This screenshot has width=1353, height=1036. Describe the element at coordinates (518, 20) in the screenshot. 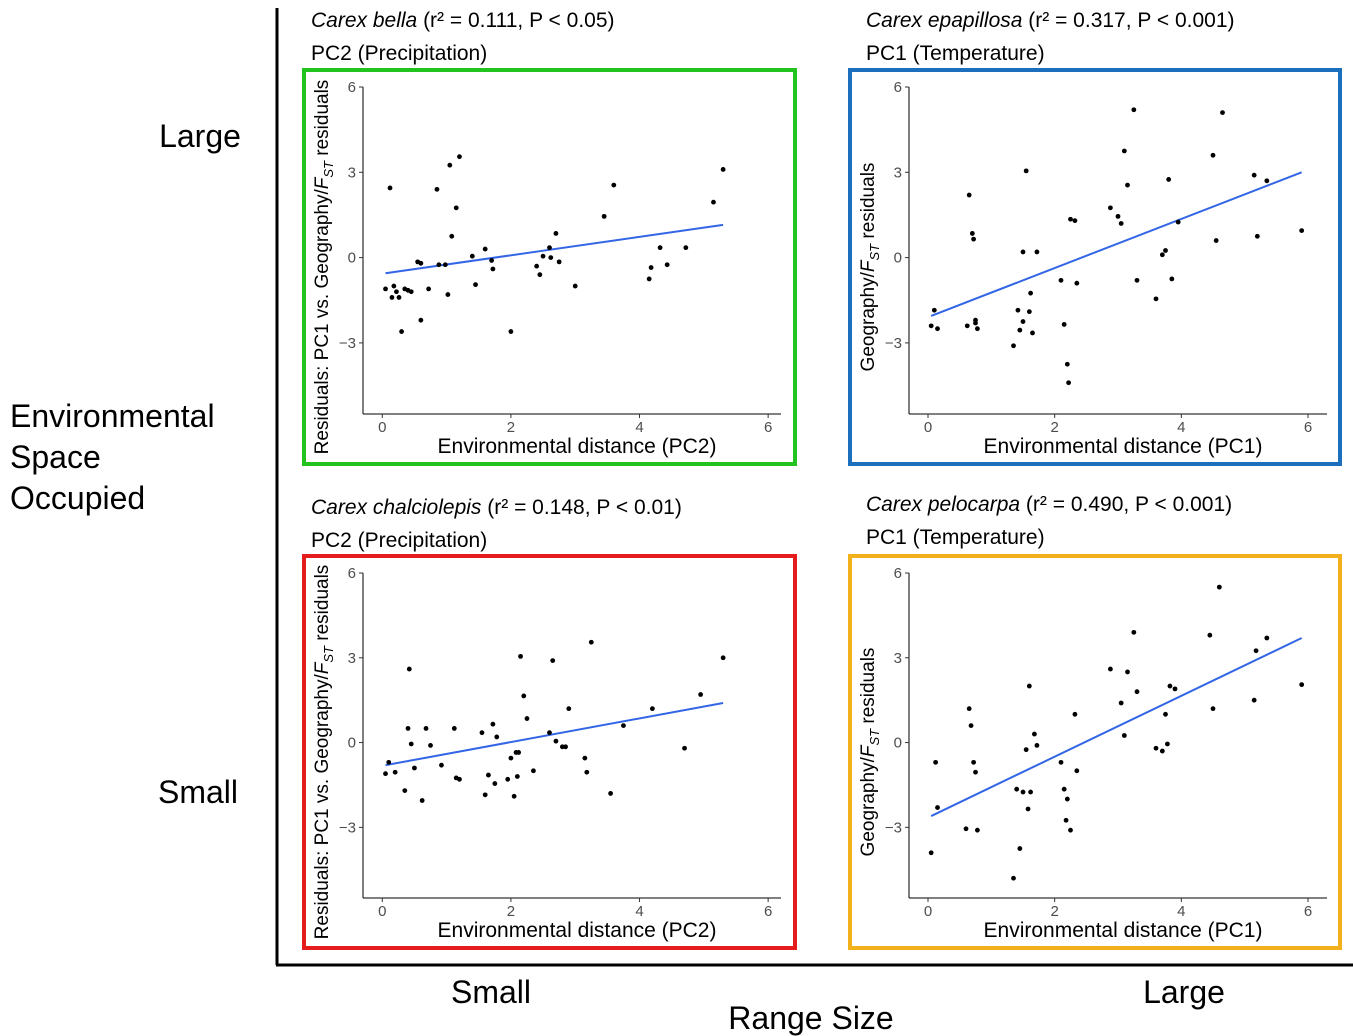

I see `panel-stats: (r² = 0.111, P < 0.05)` at that location.